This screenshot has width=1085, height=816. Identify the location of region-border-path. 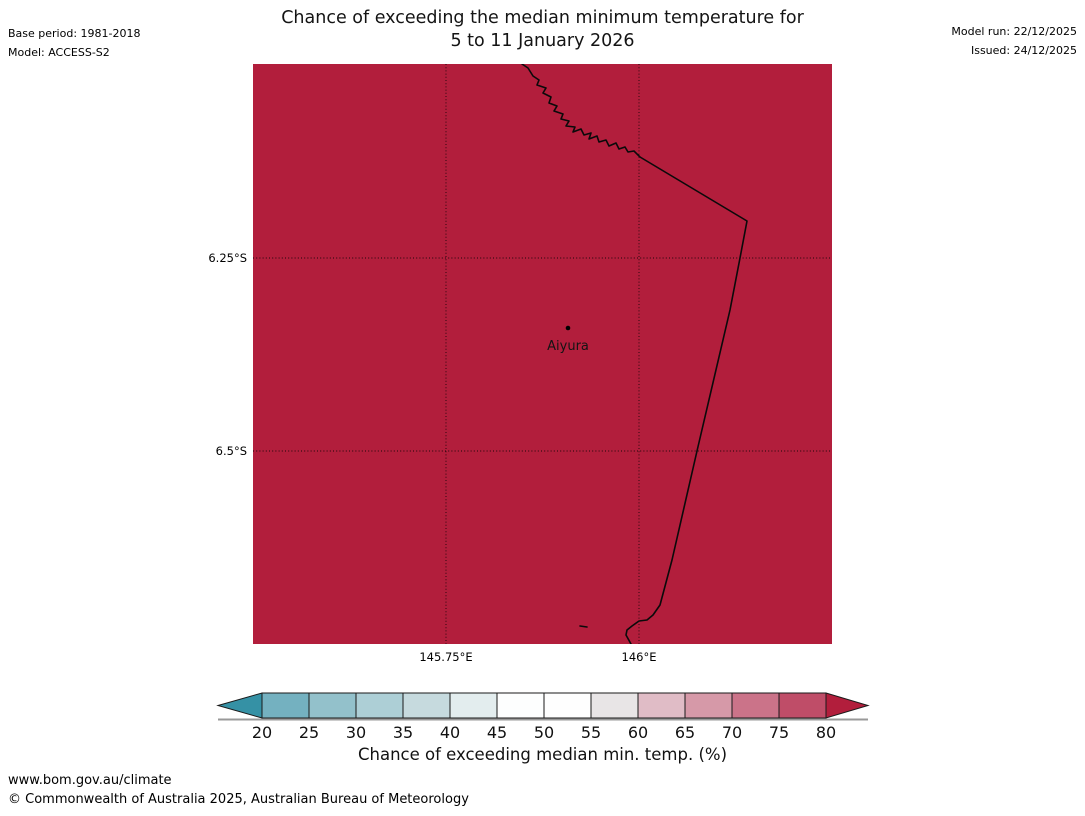
(634, 354).